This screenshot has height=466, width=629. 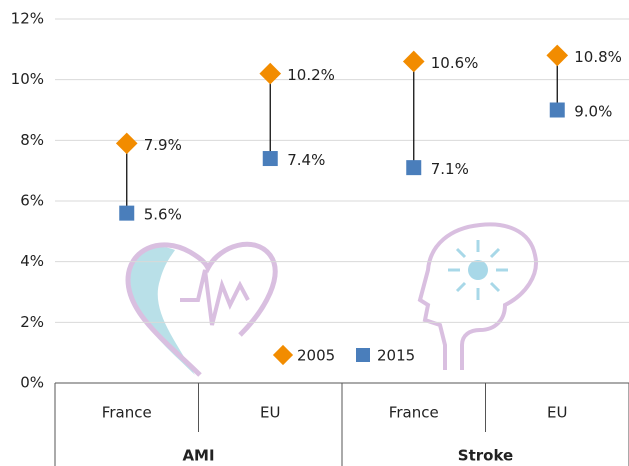 What do you see at coordinates (27, 19) in the screenshot?
I see `y-tick-label: 12%` at bounding box center [27, 19].